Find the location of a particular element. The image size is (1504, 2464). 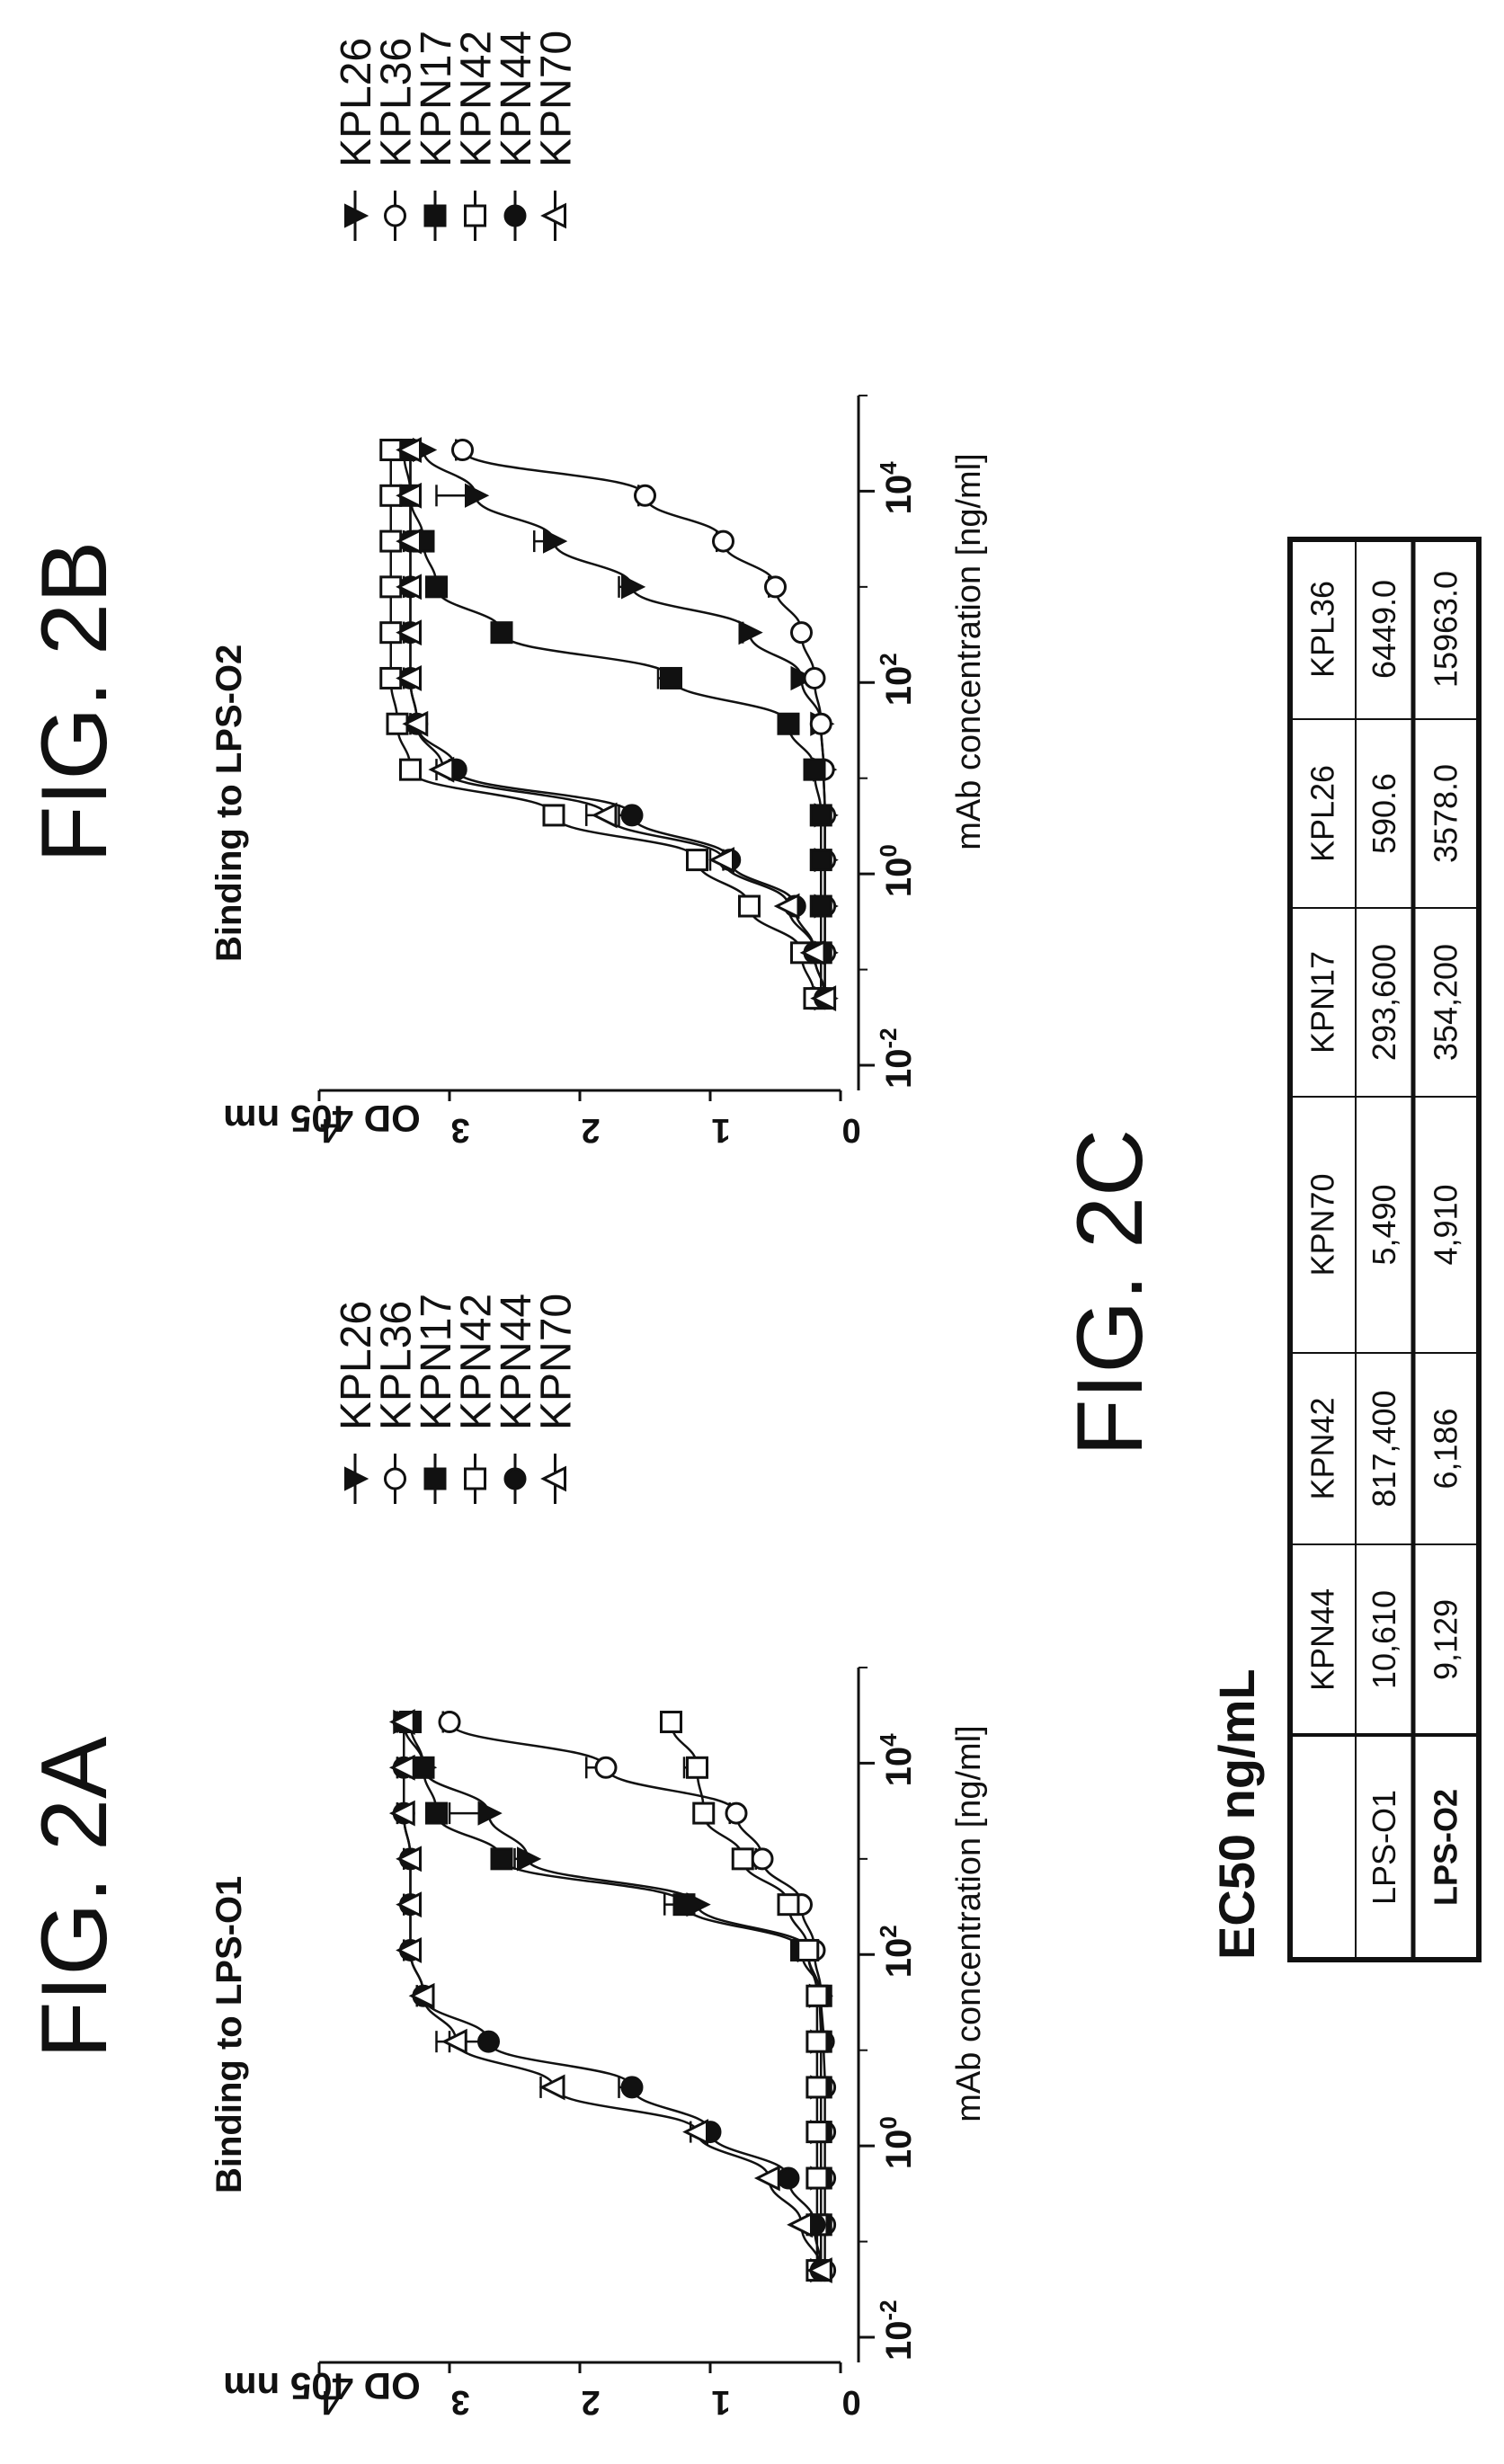

table-cell: 354,200 is located at coordinates (1446, 1003).